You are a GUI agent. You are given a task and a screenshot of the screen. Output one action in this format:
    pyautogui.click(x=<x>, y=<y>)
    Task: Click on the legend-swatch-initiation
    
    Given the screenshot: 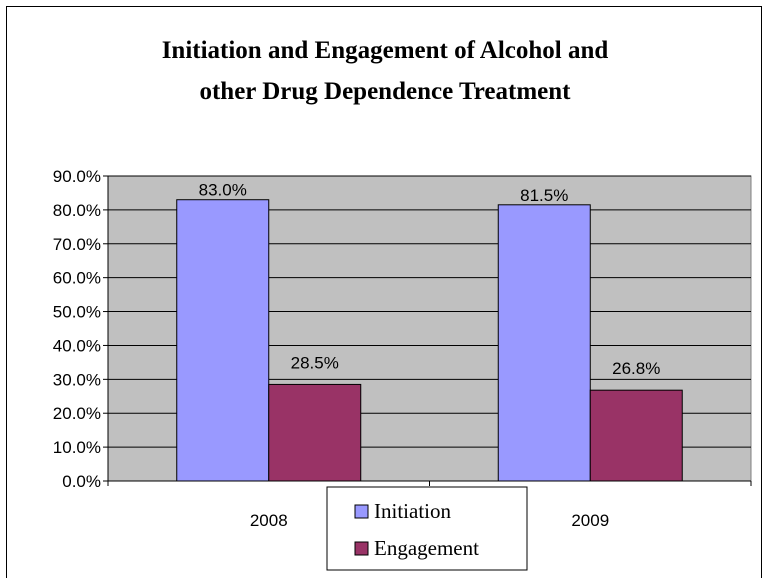 What is the action you would take?
    pyautogui.click(x=361, y=511)
    